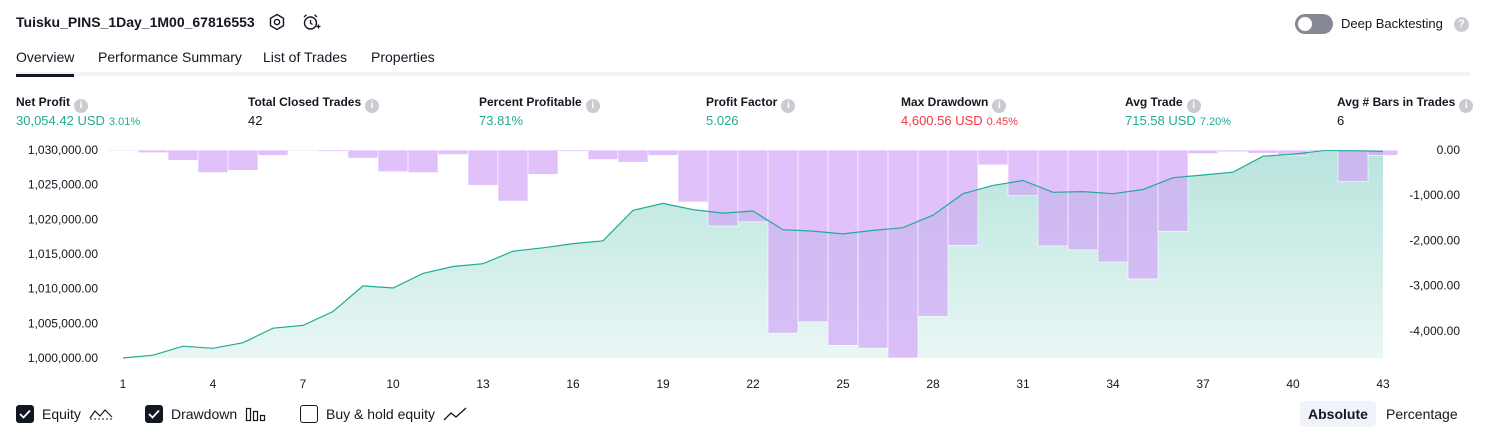 The width and height of the screenshot is (1486, 438). Describe the element at coordinates (1305, 24) in the screenshot. I see `toggle-knob` at that location.